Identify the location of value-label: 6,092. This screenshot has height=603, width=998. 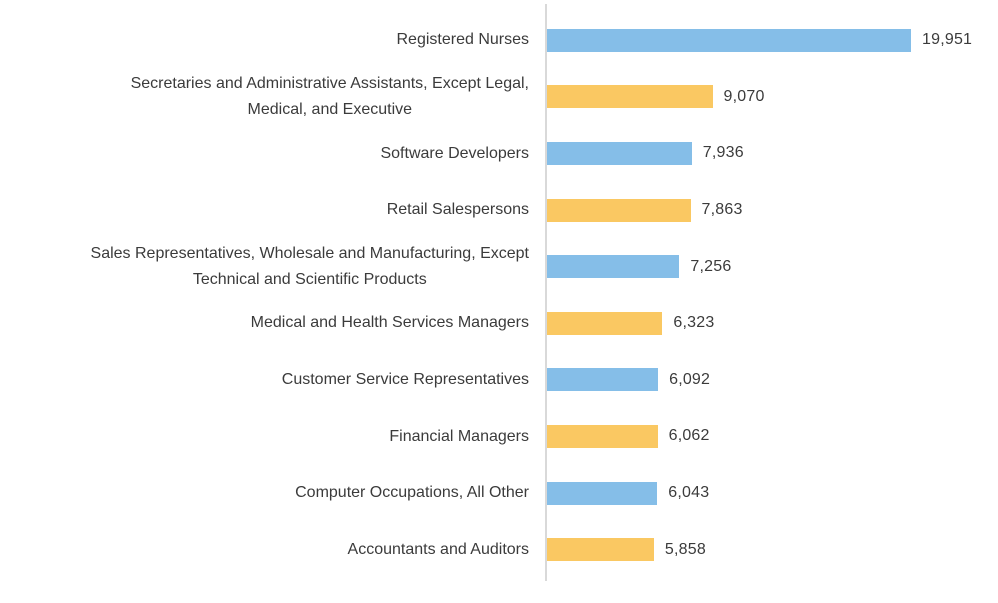
(690, 379).